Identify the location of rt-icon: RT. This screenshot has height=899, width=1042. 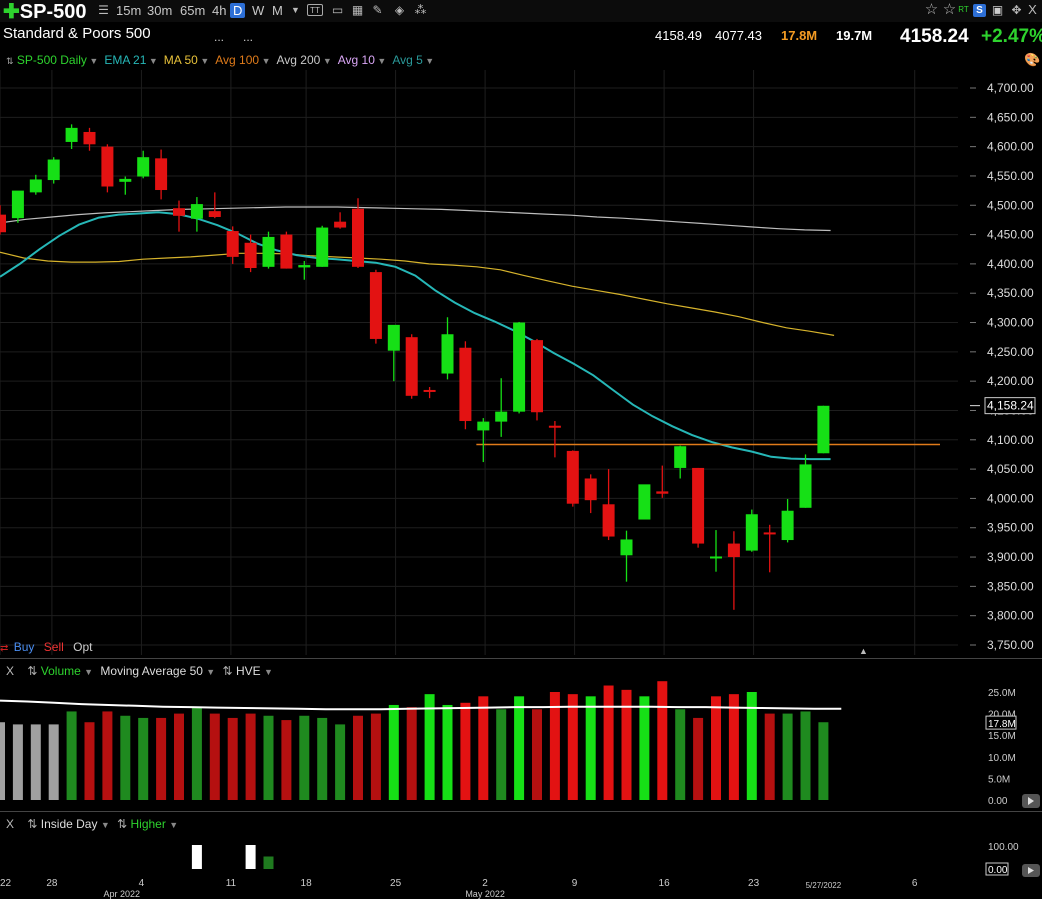
(963, 9).